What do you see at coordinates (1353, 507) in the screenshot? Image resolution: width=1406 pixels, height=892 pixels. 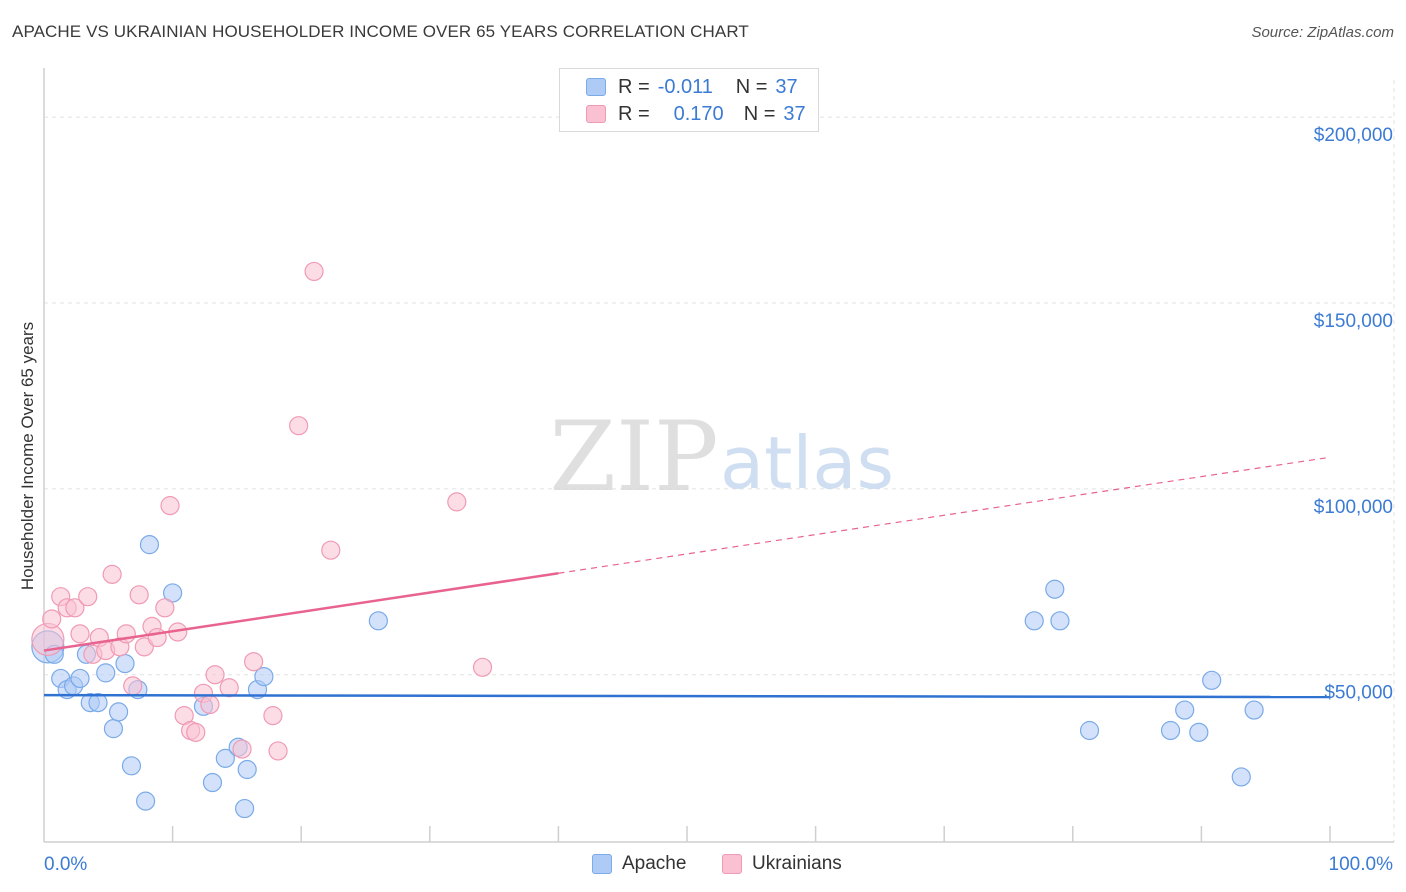 I see `y-tick-label: $100,000` at bounding box center [1353, 507].